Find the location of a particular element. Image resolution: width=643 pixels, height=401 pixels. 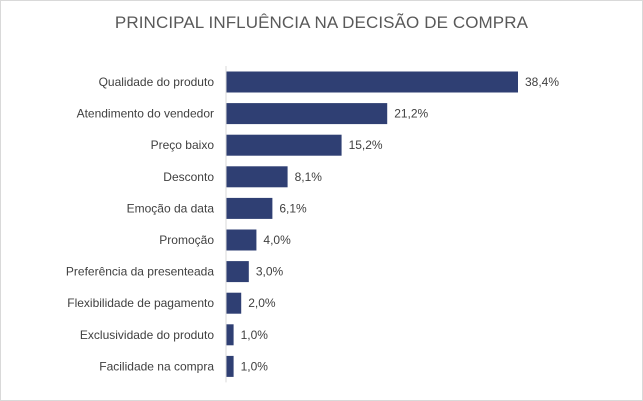

data-label: 21,2% is located at coordinates (411, 114).